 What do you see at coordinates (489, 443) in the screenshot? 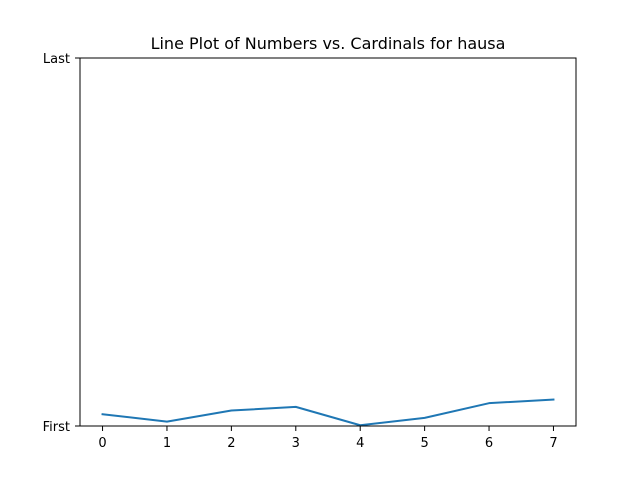
I see `x-tick-label-6: 6` at bounding box center [489, 443].